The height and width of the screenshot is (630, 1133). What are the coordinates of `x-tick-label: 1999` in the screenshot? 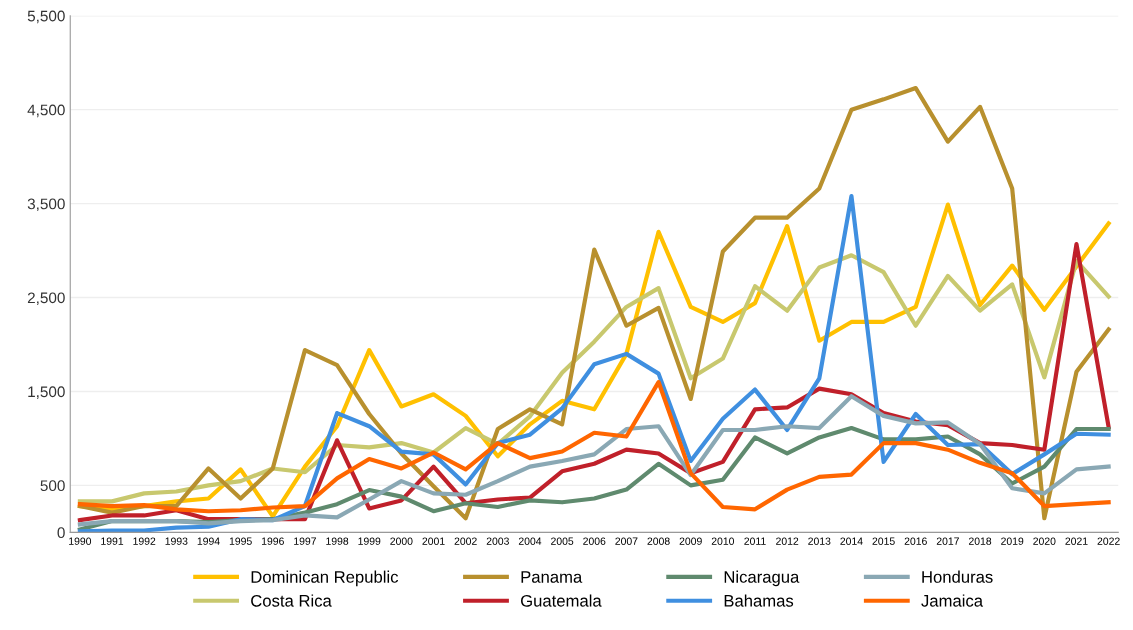 It's located at (369, 541).